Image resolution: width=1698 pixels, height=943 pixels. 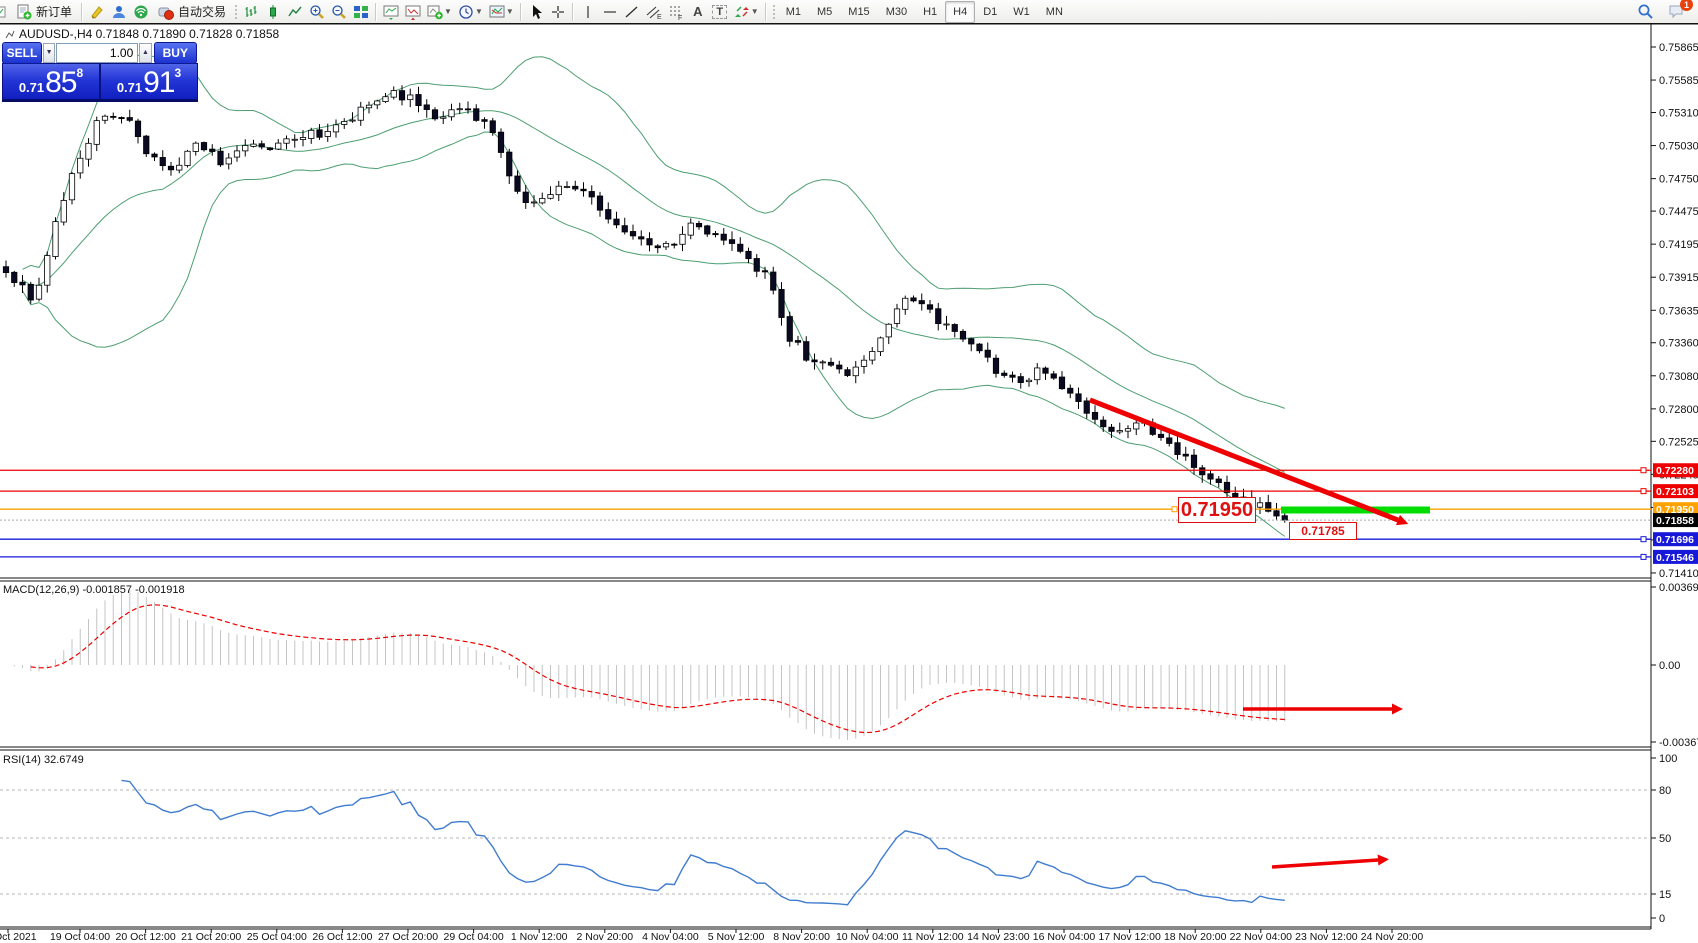 What do you see at coordinates (1392, 937) in the screenshot?
I see `svg-text: 24 Nov 20:00` at bounding box center [1392, 937].